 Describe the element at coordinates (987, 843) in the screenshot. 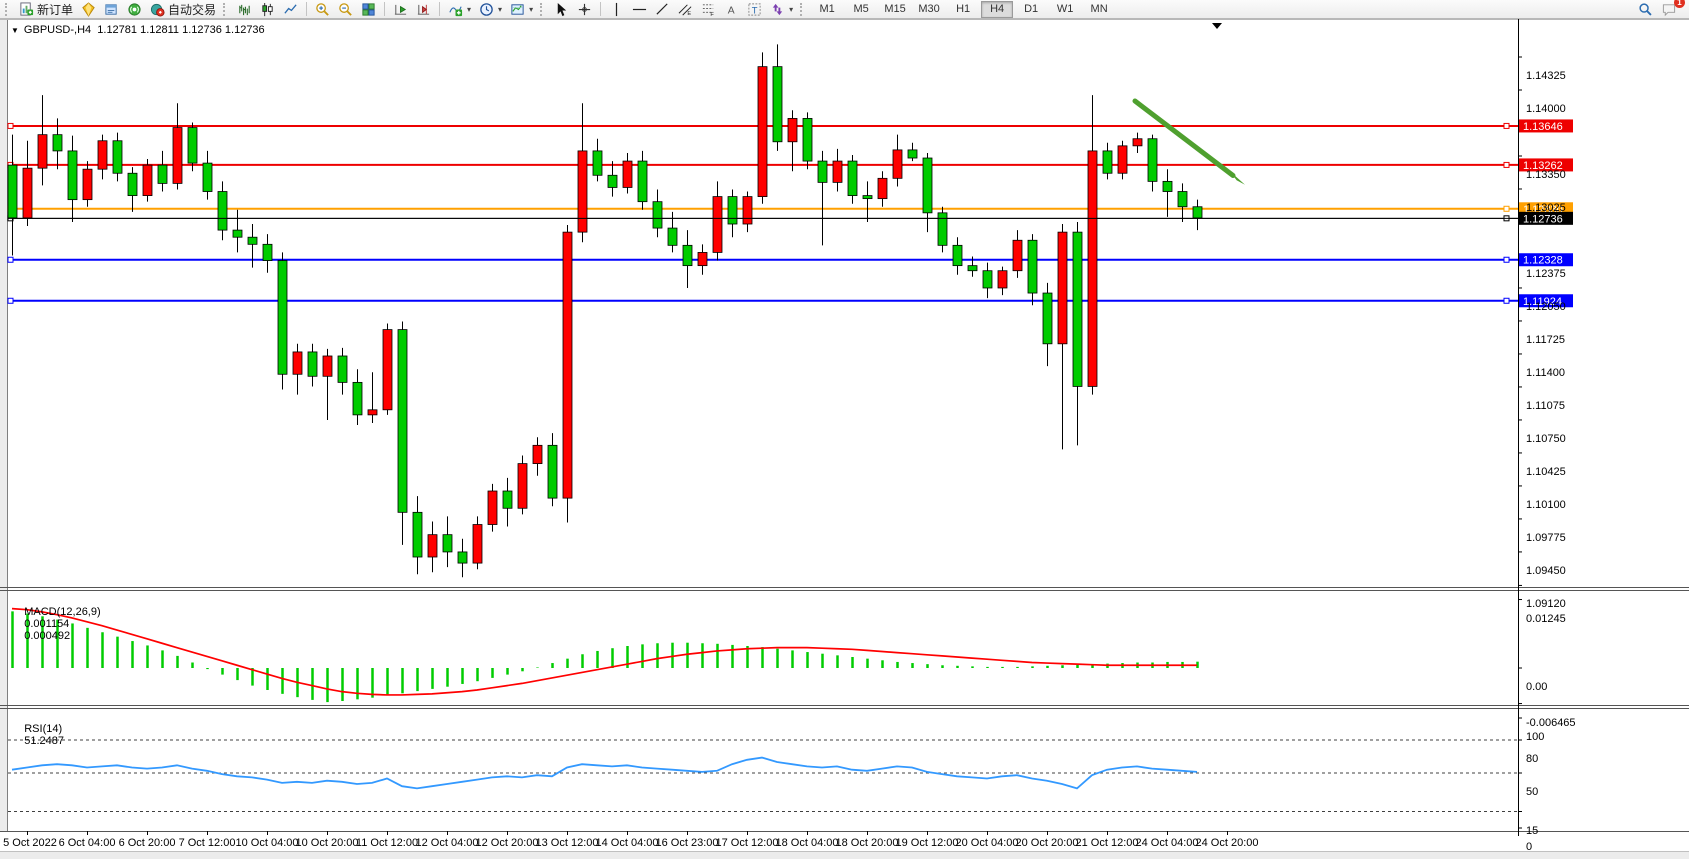

I see `time-label: 20 Oct 04:00` at that location.